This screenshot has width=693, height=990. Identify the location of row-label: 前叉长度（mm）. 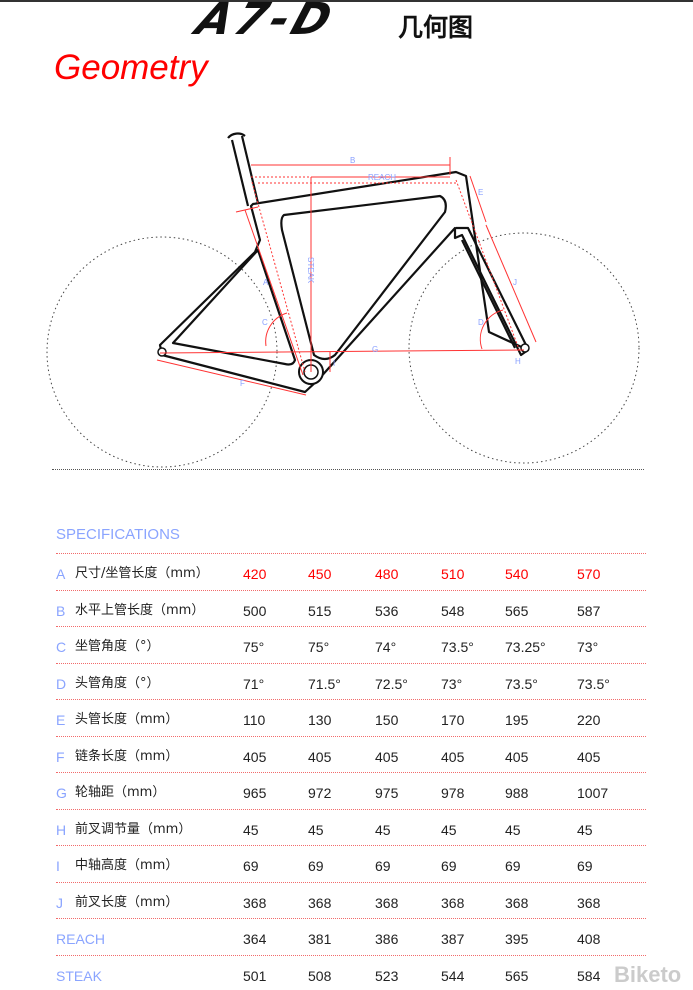
(127, 902).